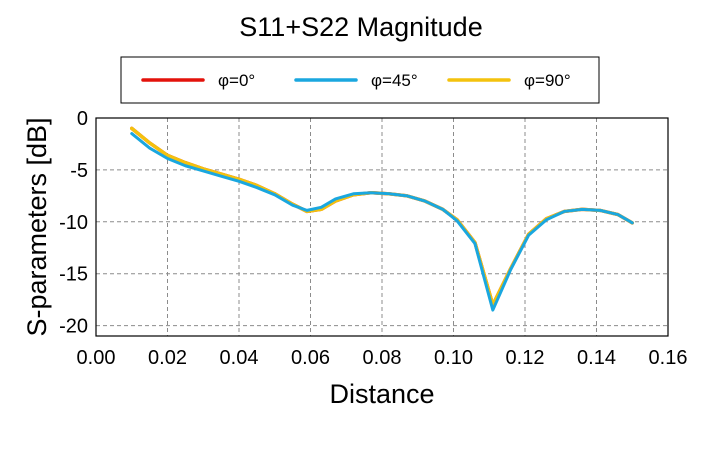  Describe the element at coordinates (82, 119) in the screenshot. I see `y-tick-label: 0` at that location.